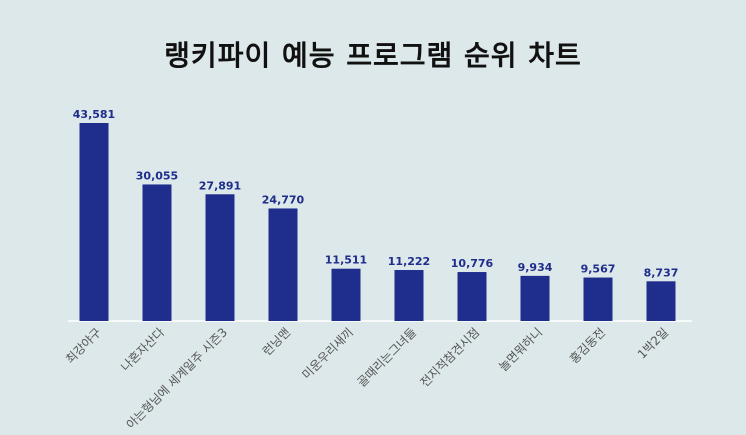 This screenshot has height=435, width=746. What do you see at coordinates (472, 263) in the screenshot?
I see `bar-value-label-6: 10,776` at bounding box center [472, 263].